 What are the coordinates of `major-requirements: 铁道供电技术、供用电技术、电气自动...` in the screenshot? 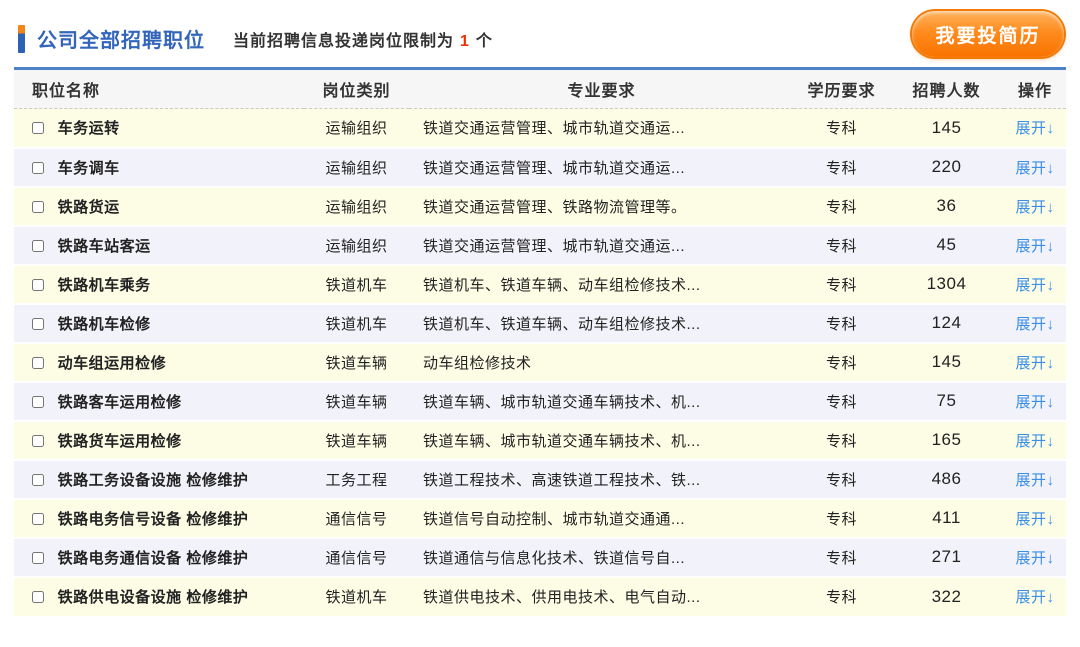 It's located at (562, 597).